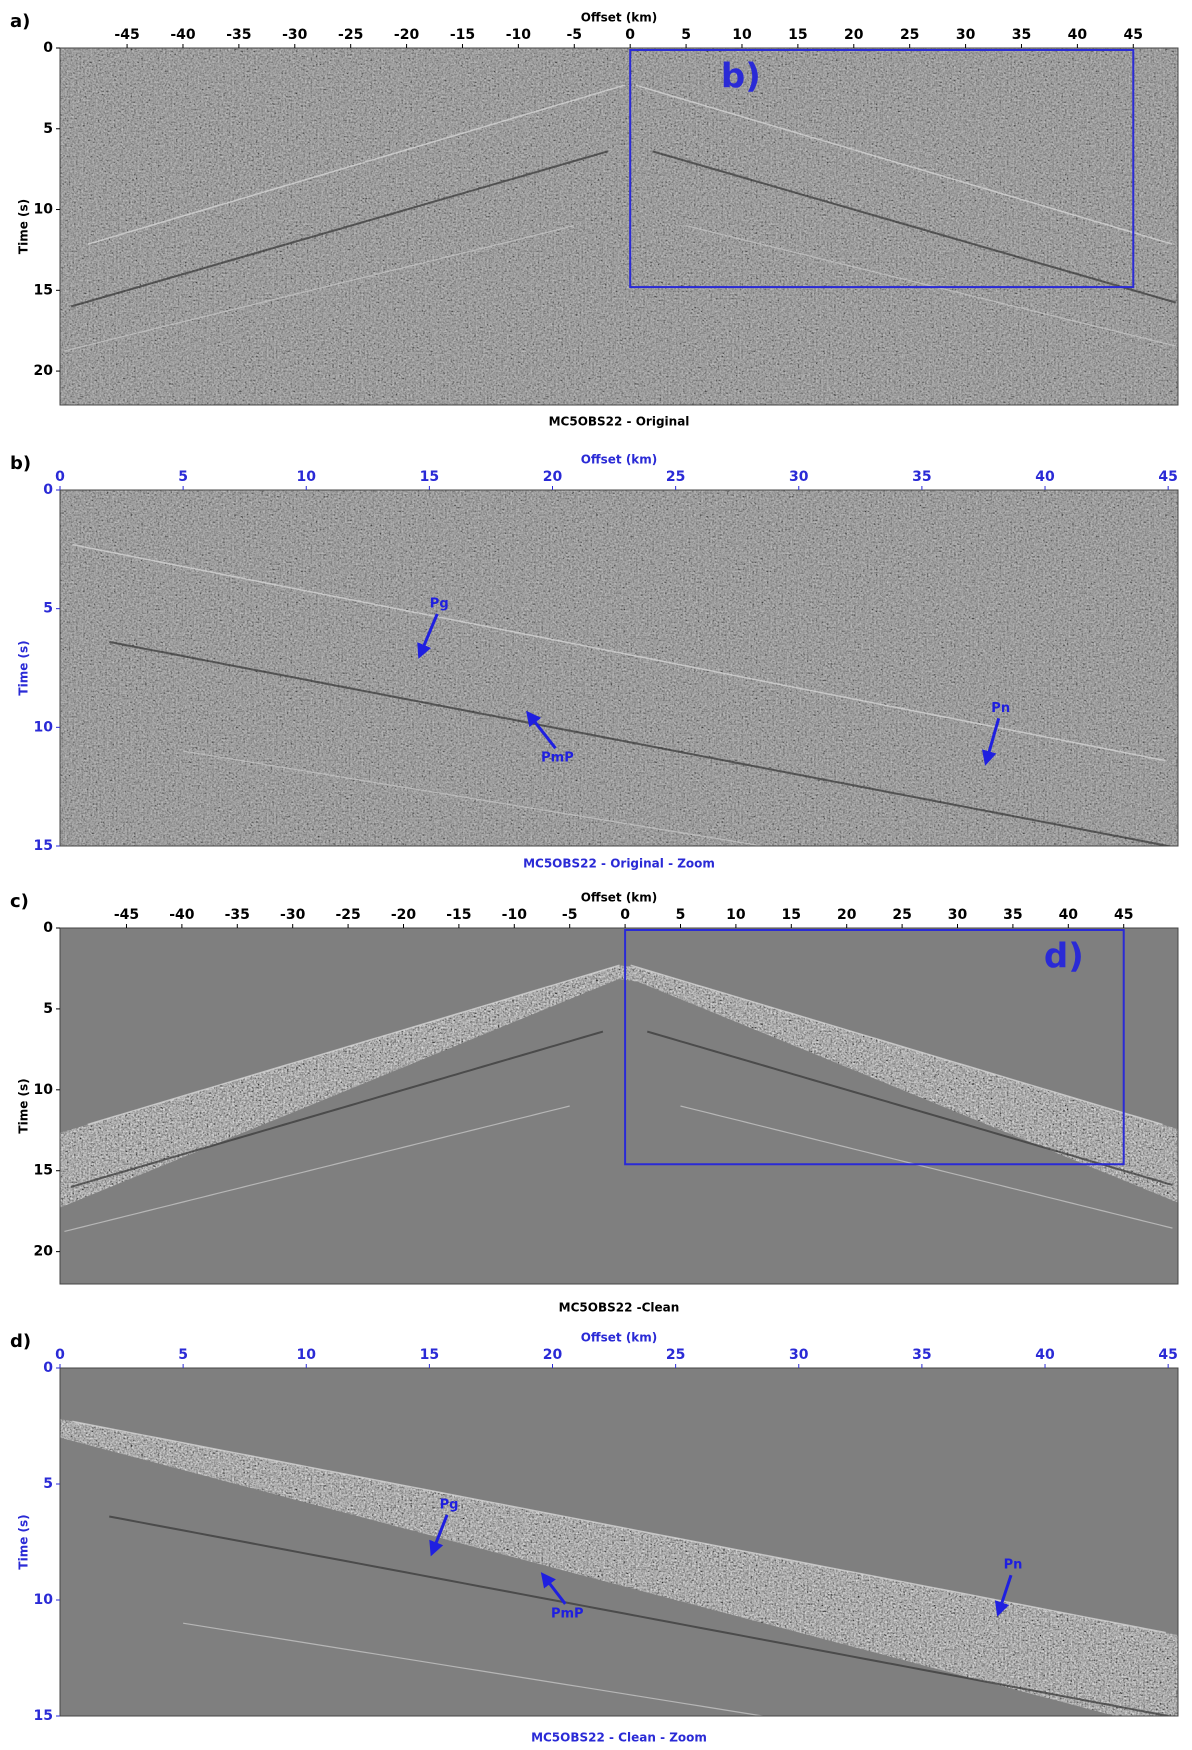 The width and height of the screenshot is (1192, 1750). What do you see at coordinates (1064, 957) in the screenshot?
I see `zoom-box-label: d)` at bounding box center [1064, 957].